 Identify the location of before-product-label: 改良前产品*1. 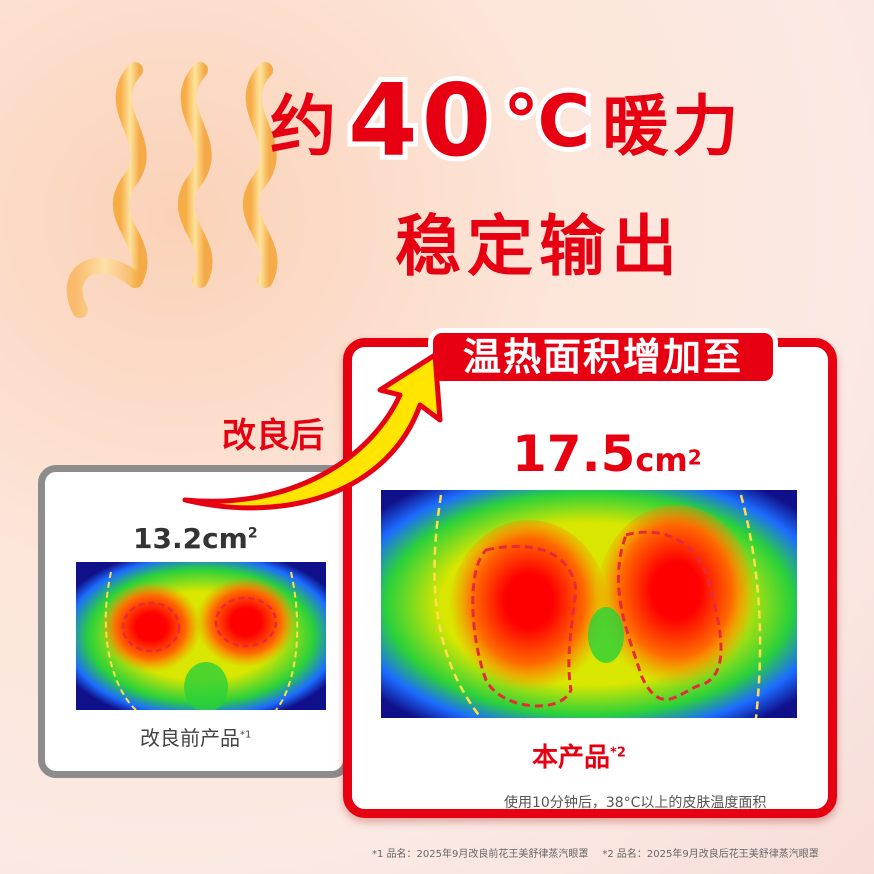
(196, 738).